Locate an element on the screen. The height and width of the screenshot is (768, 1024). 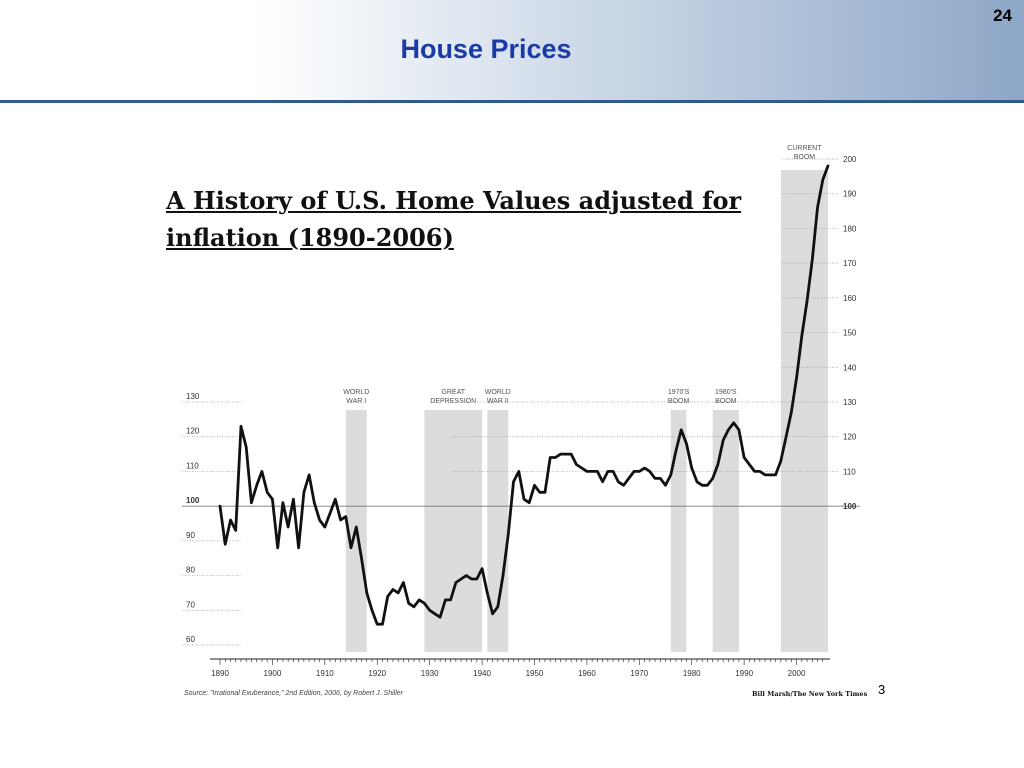
period-label: 1980'S is located at coordinates (726, 392).